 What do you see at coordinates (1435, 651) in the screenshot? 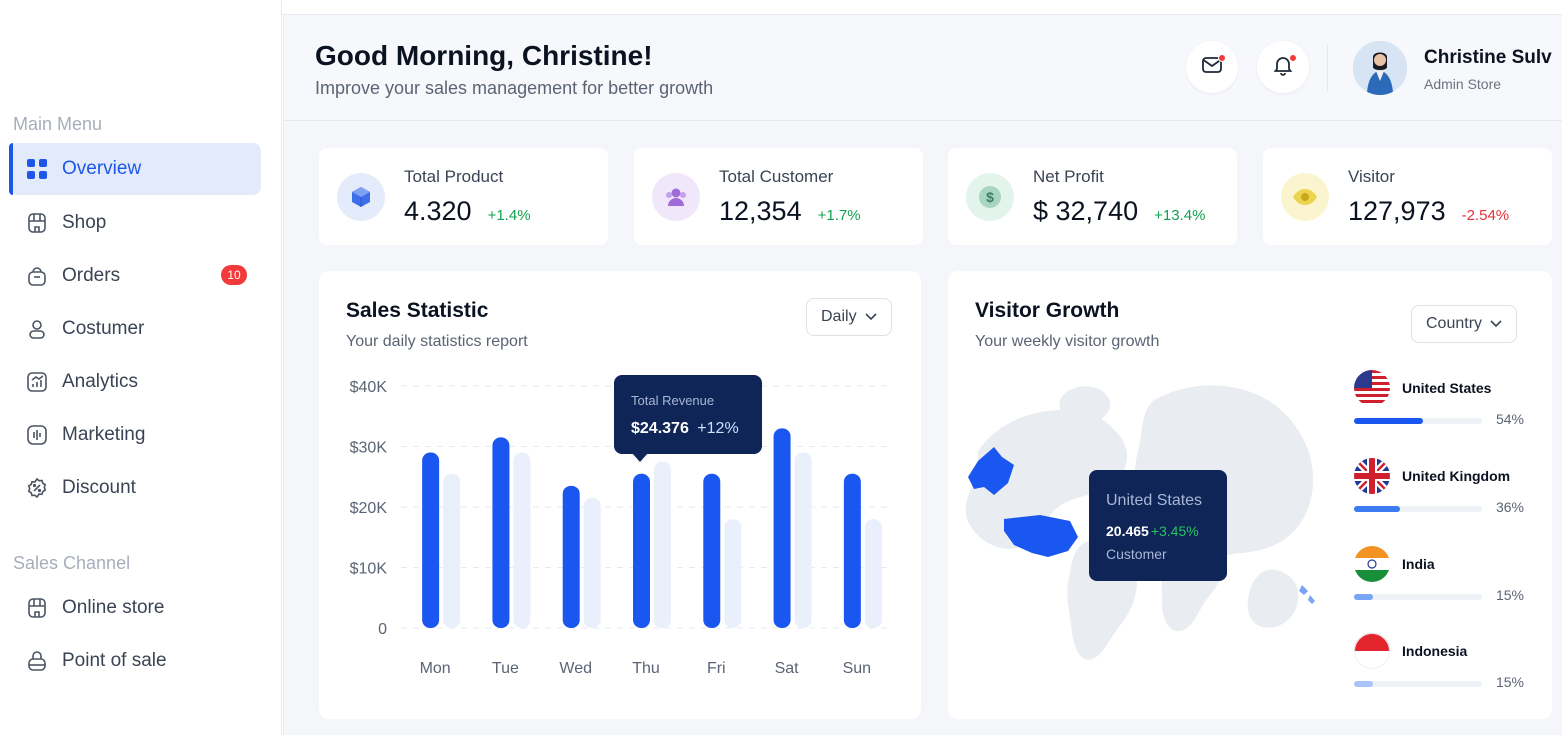
I see `country-name: Indonesia` at bounding box center [1435, 651].